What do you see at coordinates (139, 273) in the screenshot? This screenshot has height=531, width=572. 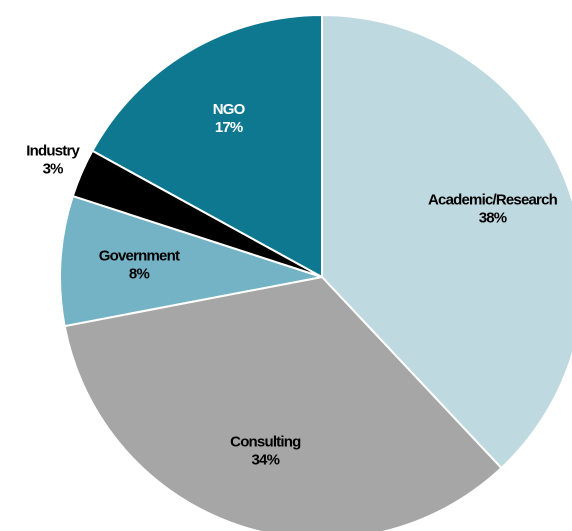 I see `slice-value-label: 8%` at bounding box center [139, 273].